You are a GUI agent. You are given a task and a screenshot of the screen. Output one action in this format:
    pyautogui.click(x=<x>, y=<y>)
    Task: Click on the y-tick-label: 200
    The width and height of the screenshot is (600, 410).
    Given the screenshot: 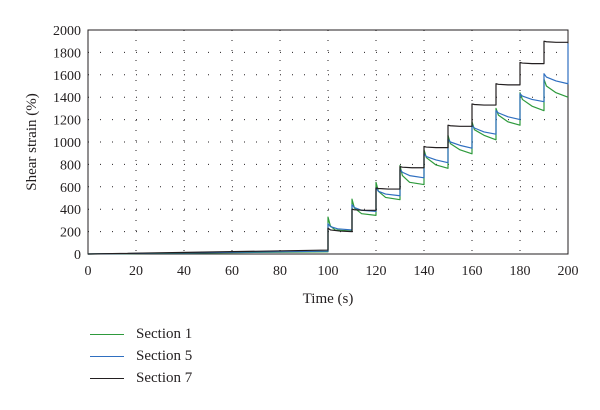 What is the action you would take?
    pyautogui.click(x=70, y=233)
    